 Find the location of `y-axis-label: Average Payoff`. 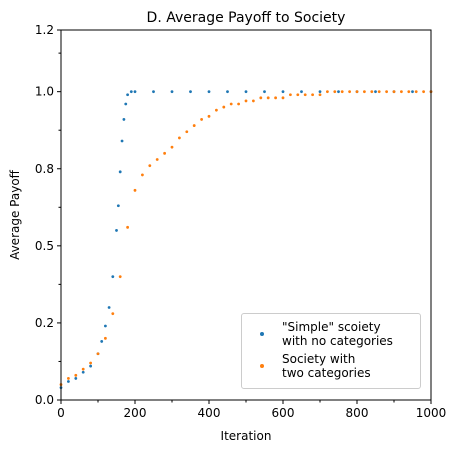

y-axis-label: Average Payoff is located at coordinates (15, 214).